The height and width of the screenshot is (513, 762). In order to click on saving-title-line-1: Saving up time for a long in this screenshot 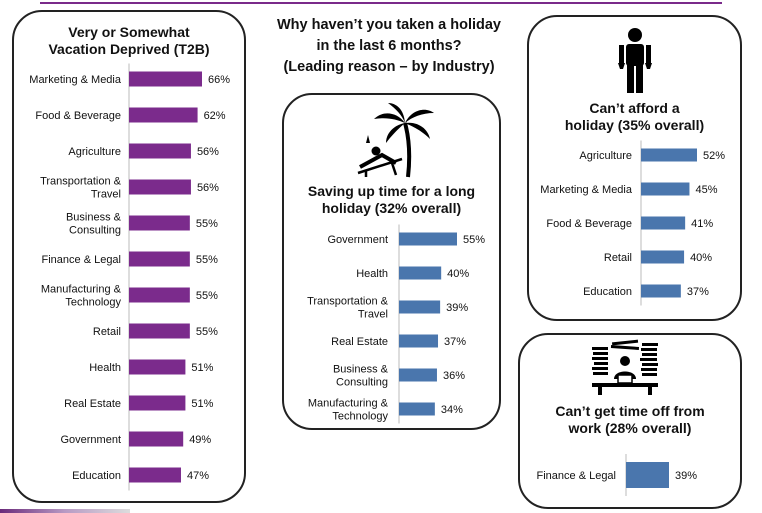, I will do `click(391, 191)`.